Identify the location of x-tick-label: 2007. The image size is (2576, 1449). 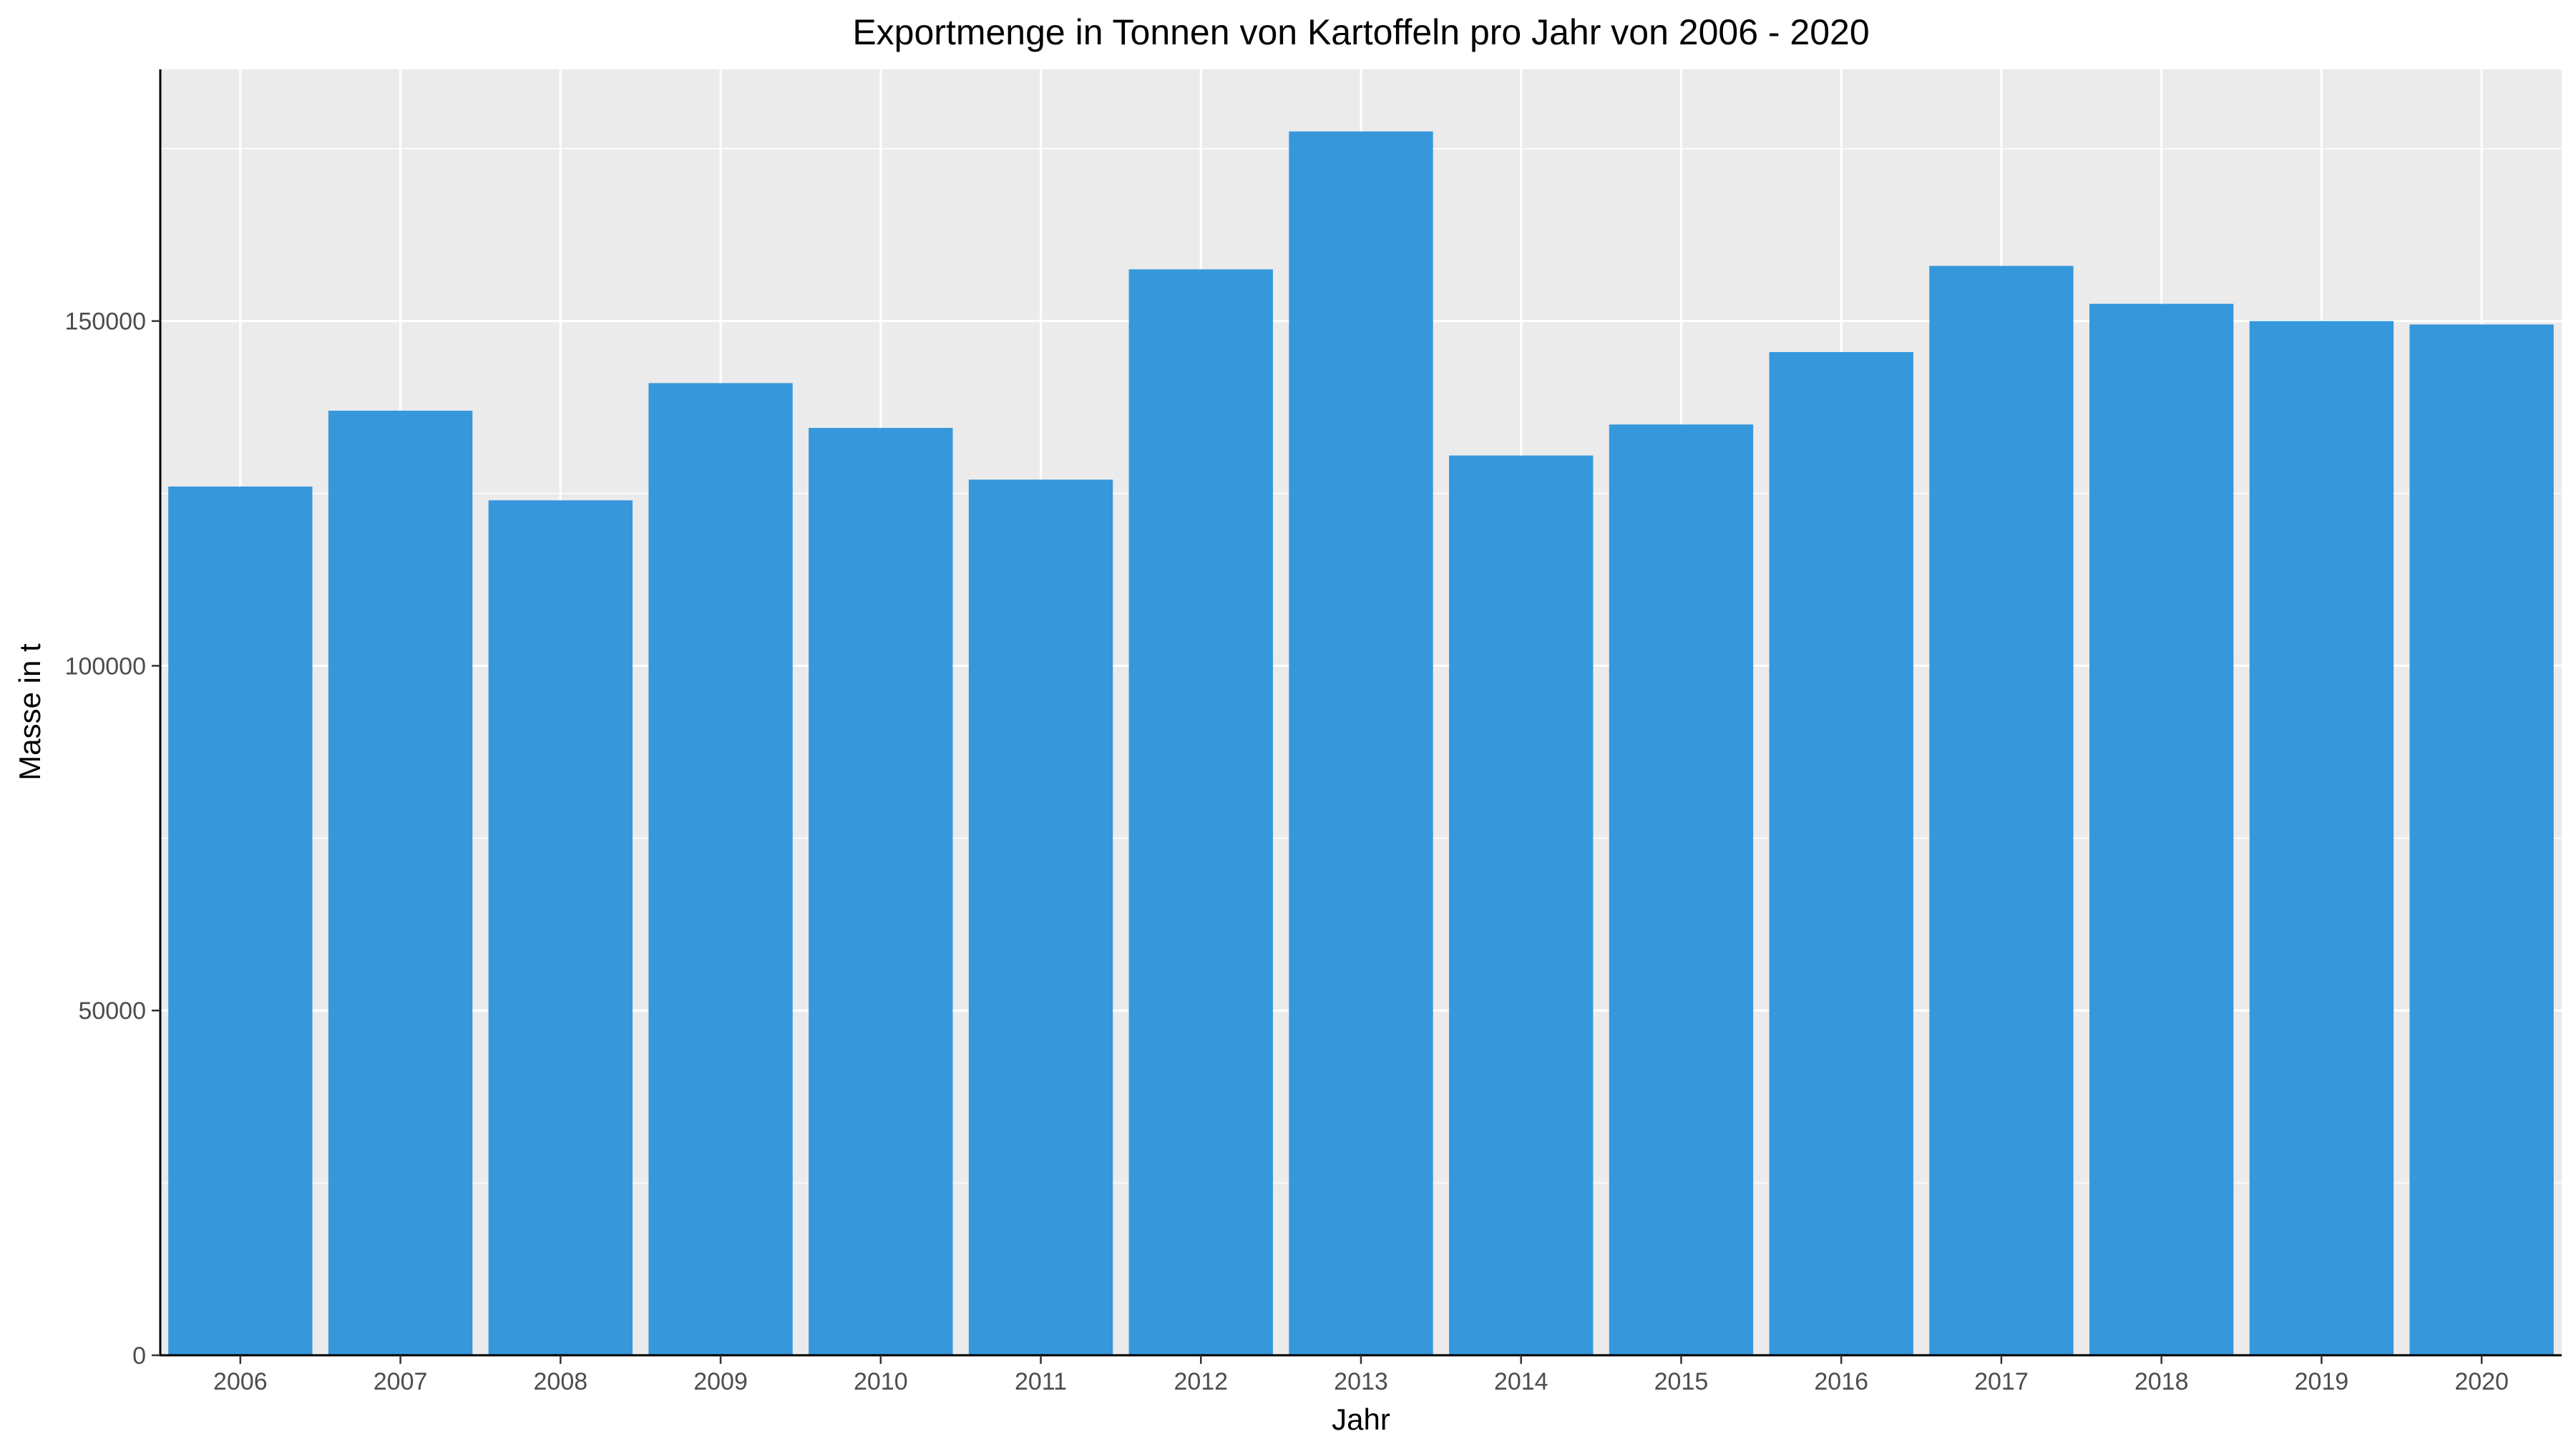
(401, 1381).